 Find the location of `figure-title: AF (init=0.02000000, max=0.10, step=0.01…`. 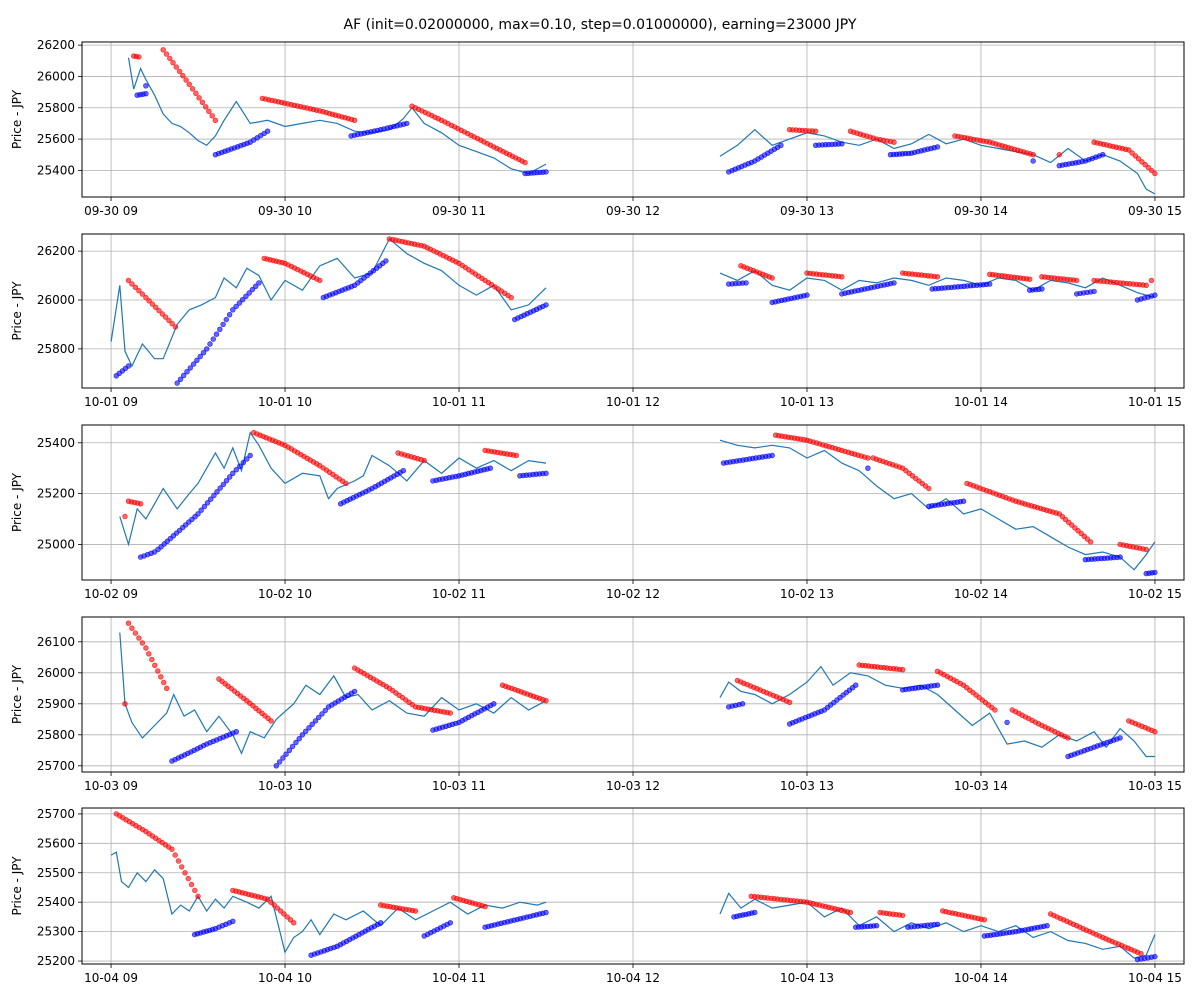

figure-title: AF (init=0.02000000, max=0.10, step=0.01… is located at coordinates (600, 25).